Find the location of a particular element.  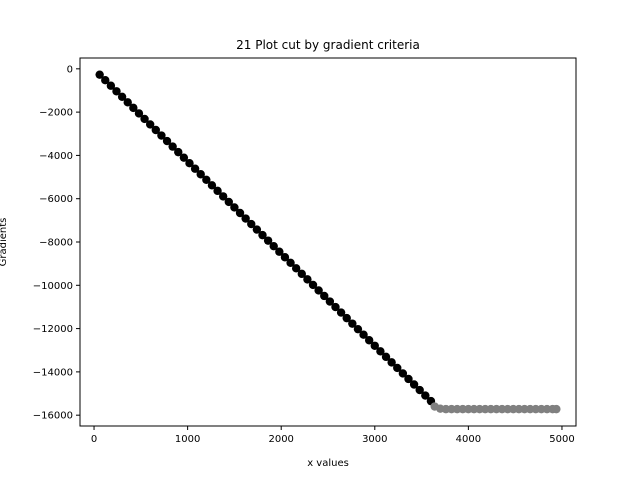

y-tick-label: −16000 is located at coordinates (53, 416).